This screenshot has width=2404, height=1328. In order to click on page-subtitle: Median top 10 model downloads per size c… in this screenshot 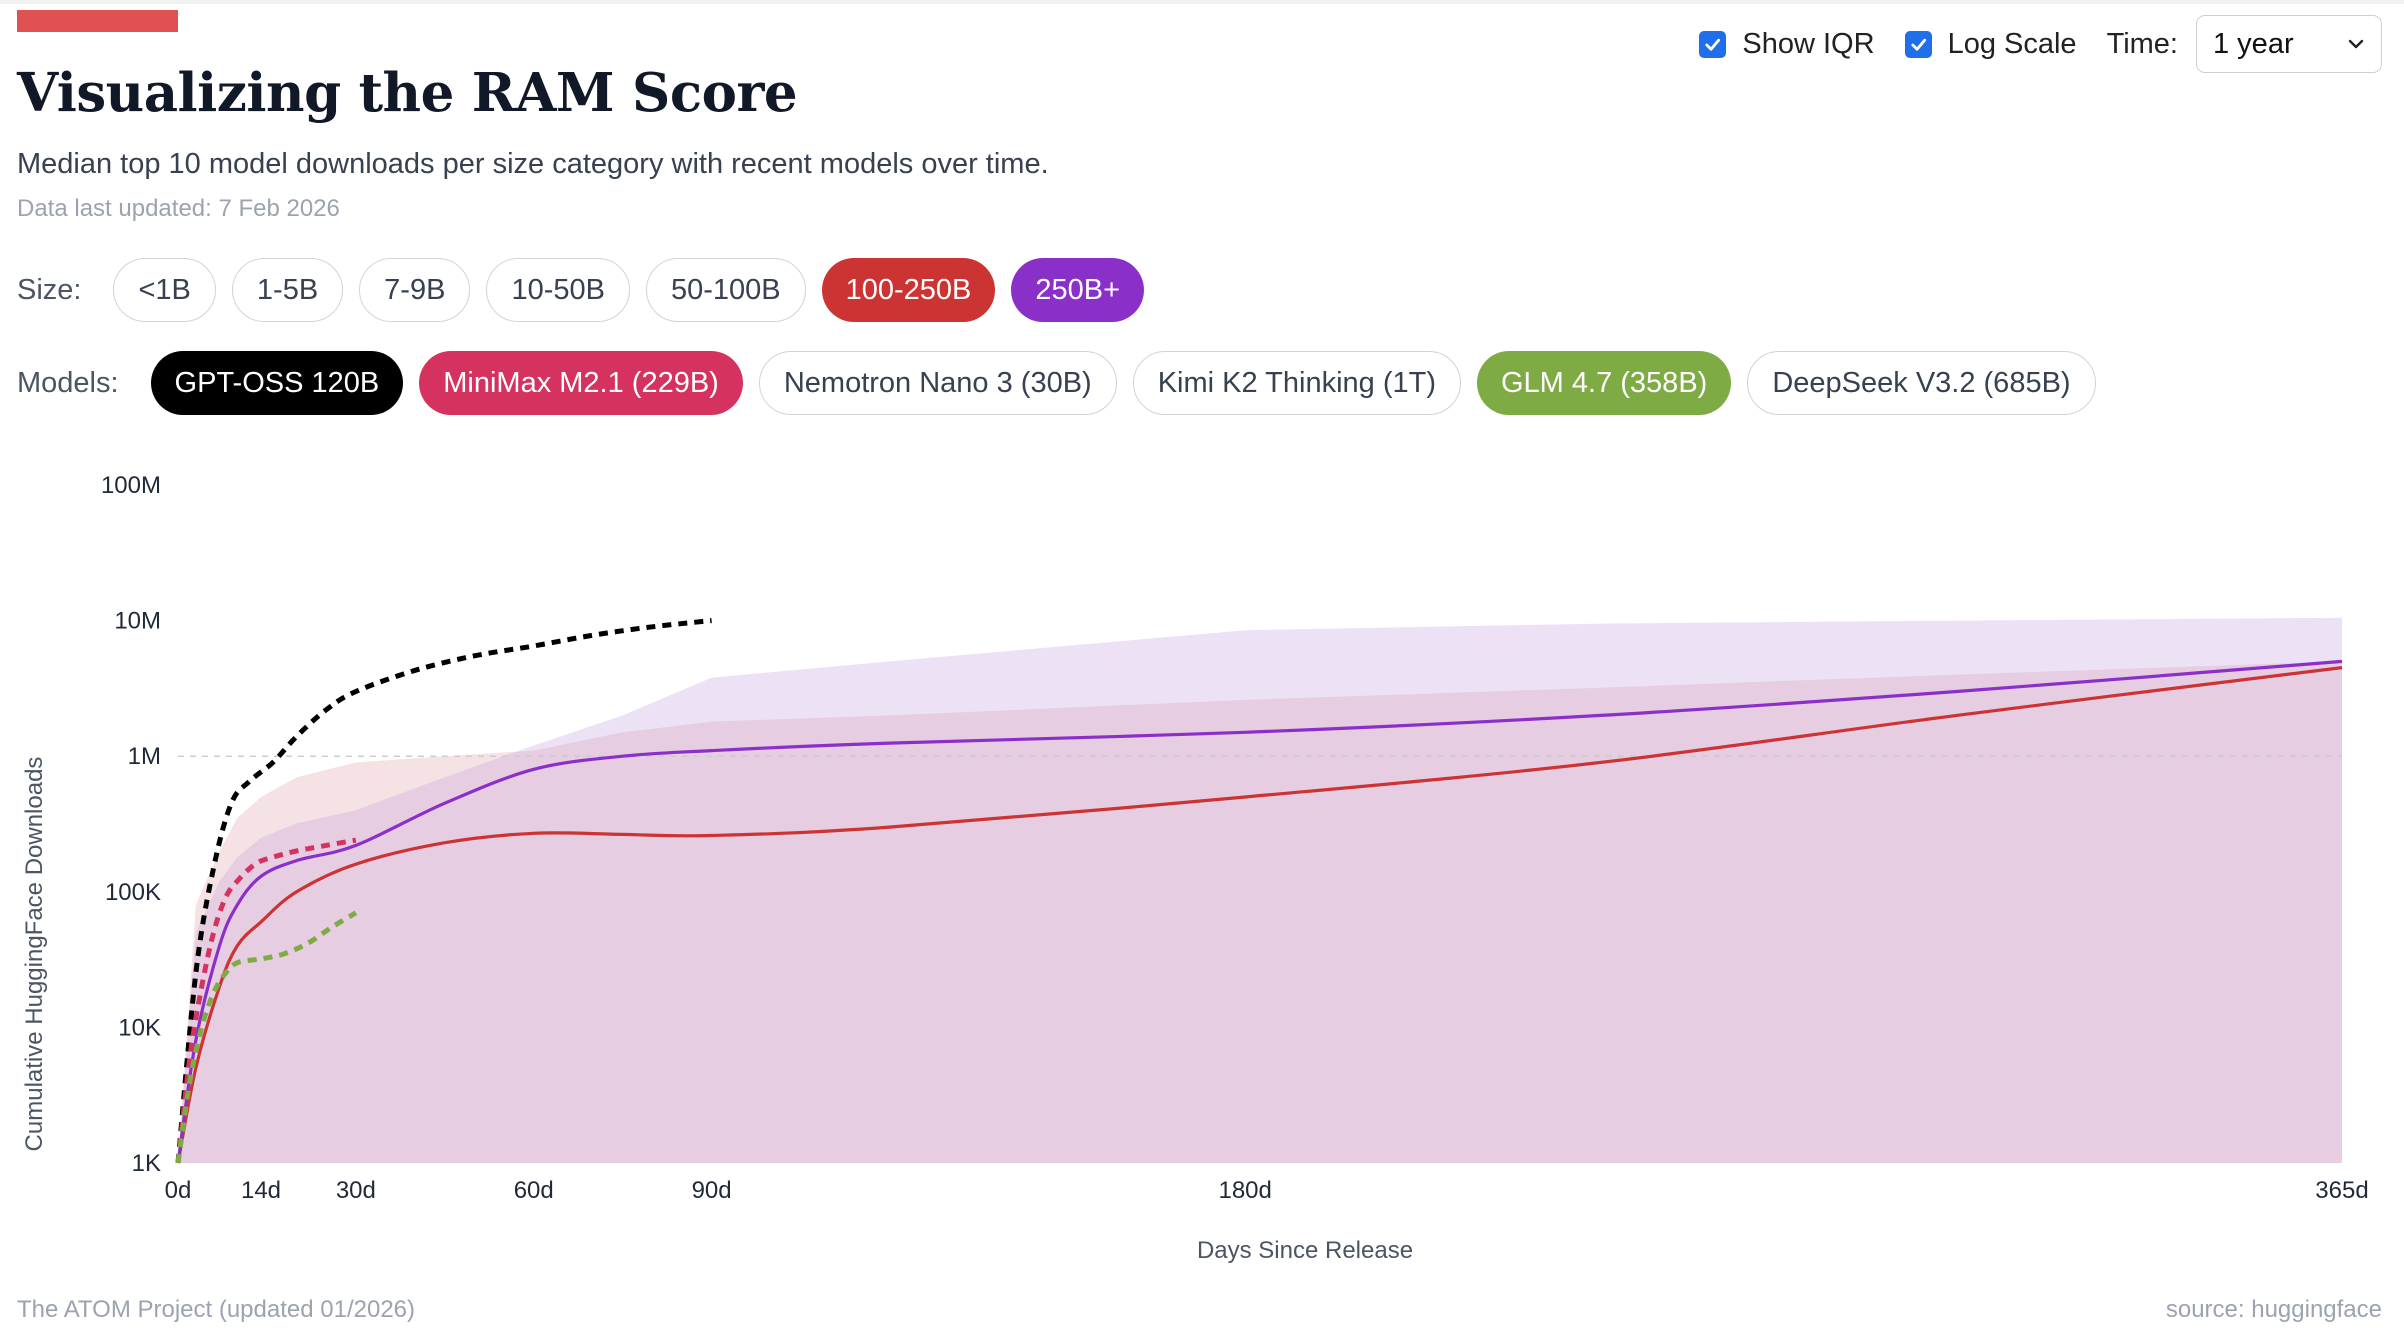, I will do `click(533, 164)`.